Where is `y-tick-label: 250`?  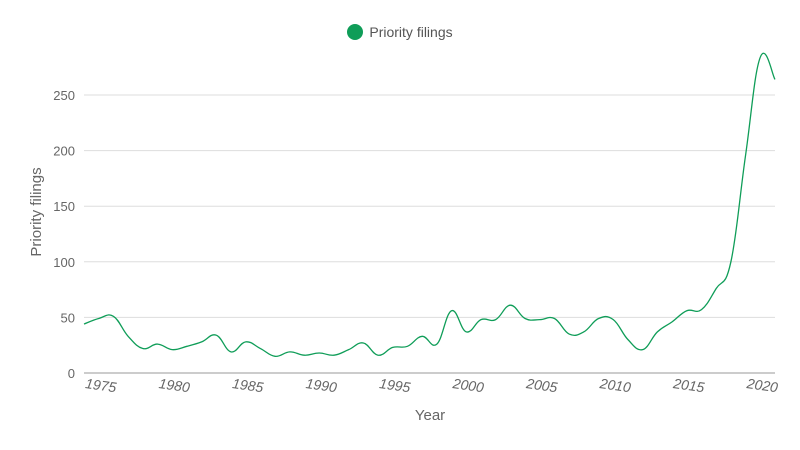 y-tick-label: 250 is located at coordinates (64, 95).